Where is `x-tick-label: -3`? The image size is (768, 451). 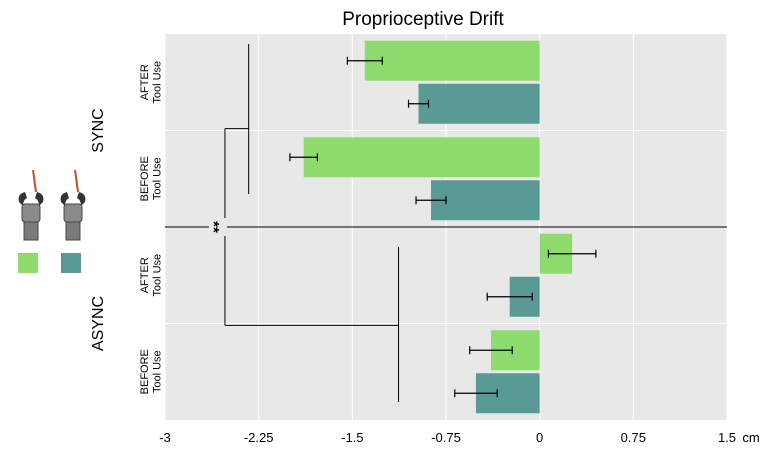 x-tick-label: -3 is located at coordinates (165, 437).